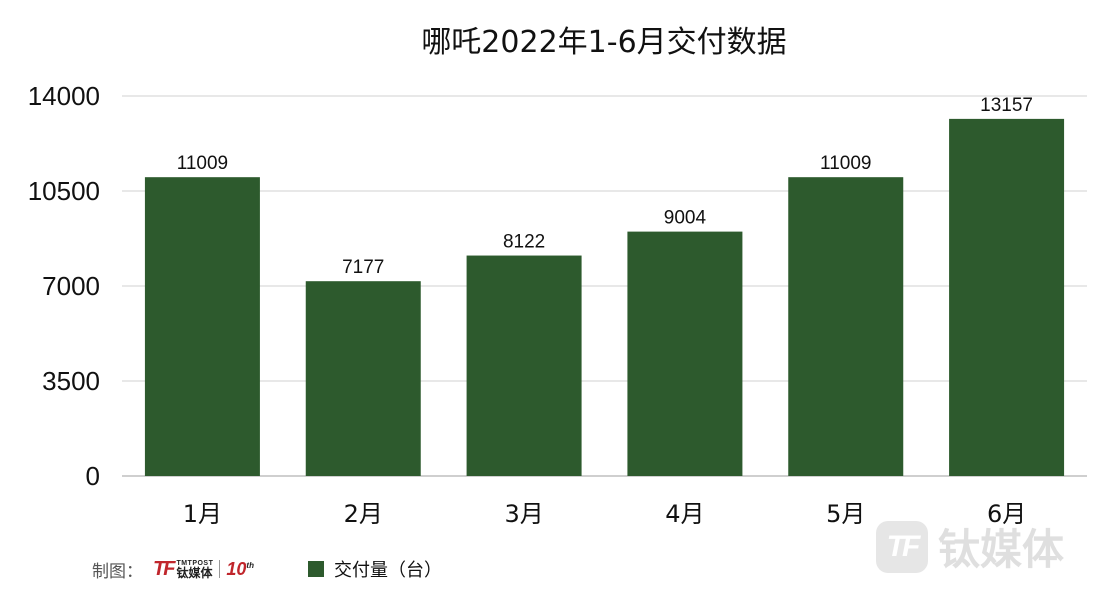  What do you see at coordinates (93, 476) in the screenshot?
I see `y-tick-label: 0` at bounding box center [93, 476].